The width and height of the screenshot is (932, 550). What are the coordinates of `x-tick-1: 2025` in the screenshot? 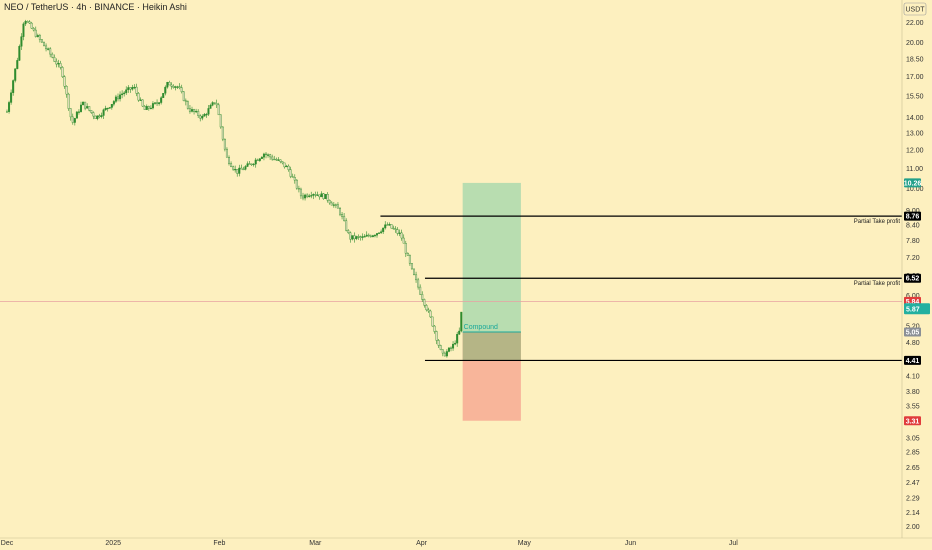 It's located at (113, 543).